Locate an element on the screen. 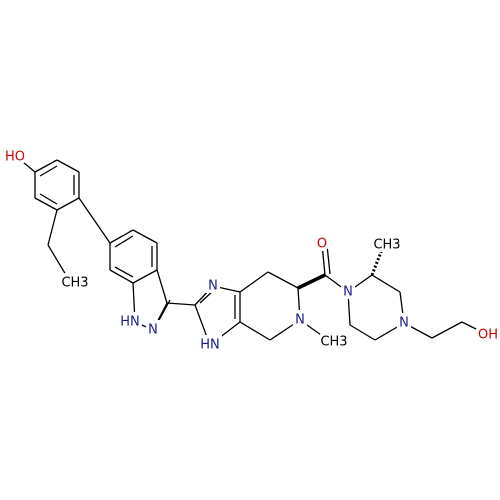  atom-label: OH is located at coordinates (488, 335).